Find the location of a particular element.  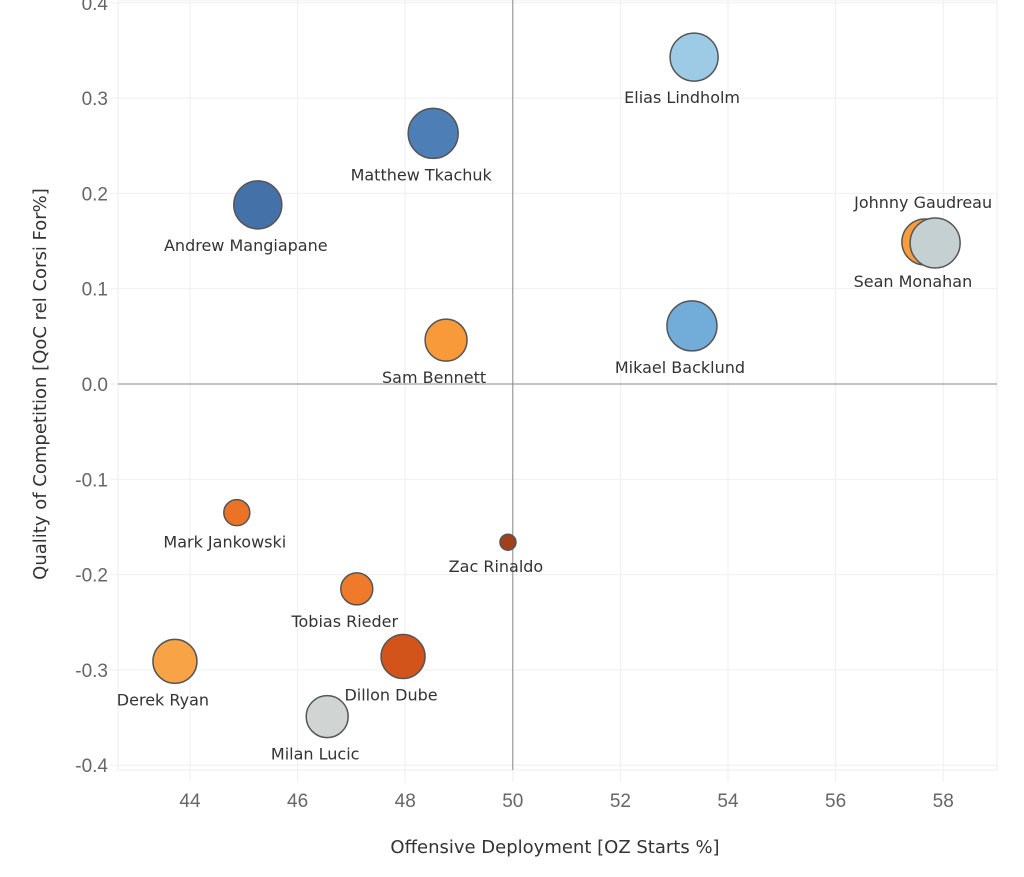

x-tick-label: 54 is located at coordinates (728, 801).